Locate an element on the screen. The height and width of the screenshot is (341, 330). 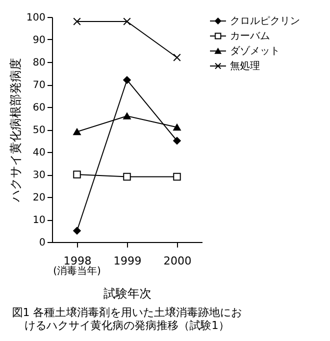
y-tick-label: 80 is located at coordinates (39, 63).